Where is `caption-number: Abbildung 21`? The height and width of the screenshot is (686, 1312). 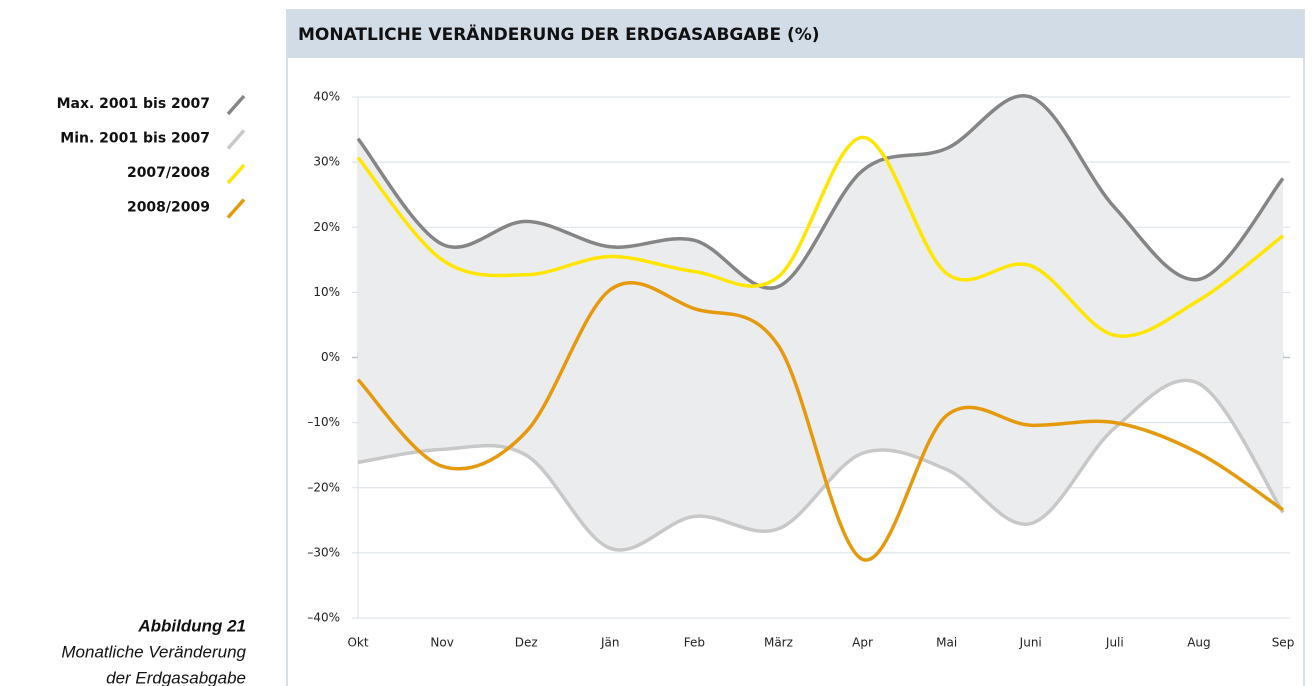
caption-number: Abbildung 21 is located at coordinates (191, 625).